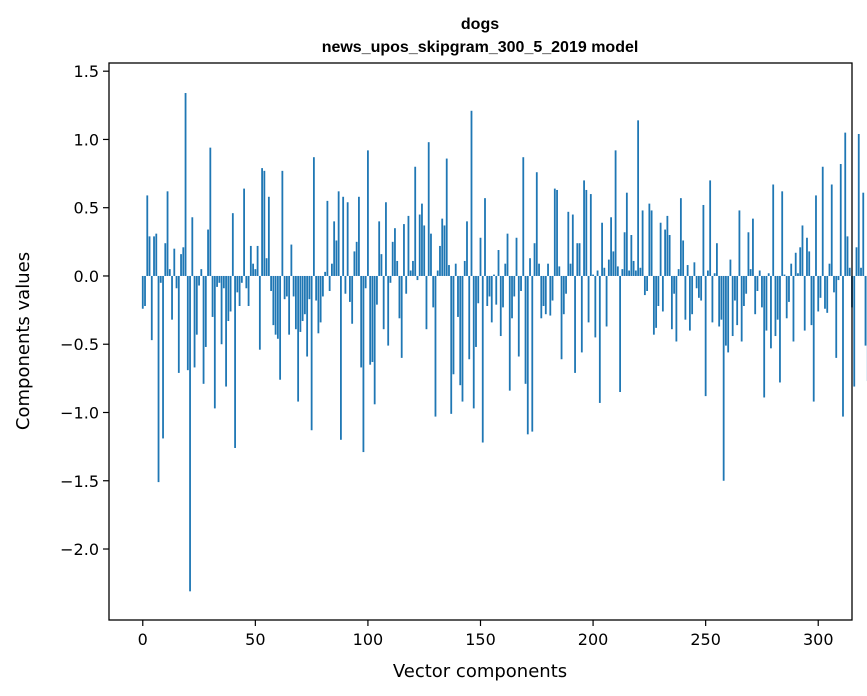 This screenshot has height=696, width=867. What do you see at coordinates (86, 71) in the screenshot?
I see `y-tick-label: 1.5` at bounding box center [86, 71].